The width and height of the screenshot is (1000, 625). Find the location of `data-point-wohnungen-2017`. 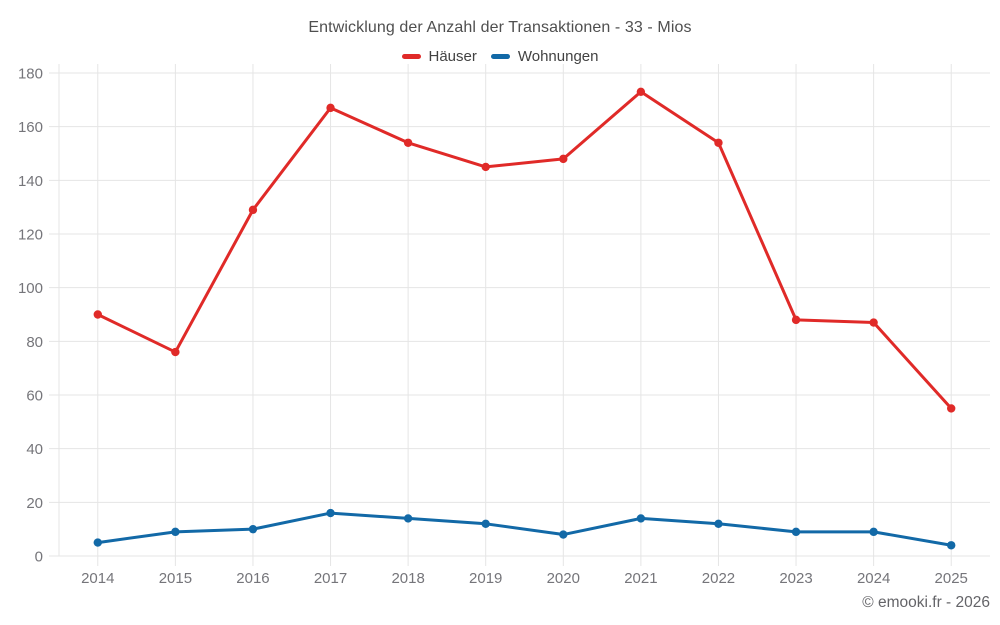

data-point-wohnungen-2017 is located at coordinates (330, 513).